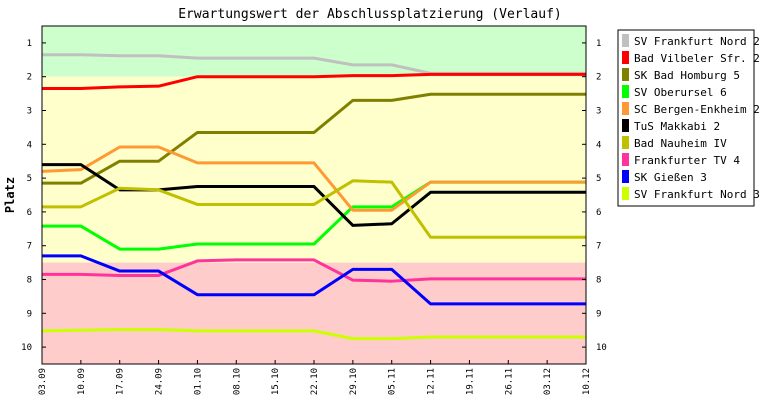 This screenshot has height=400, width=760. What do you see at coordinates (601, 348) in the screenshot?
I see `y-tick-right-10: 10` at bounding box center [601, 348].